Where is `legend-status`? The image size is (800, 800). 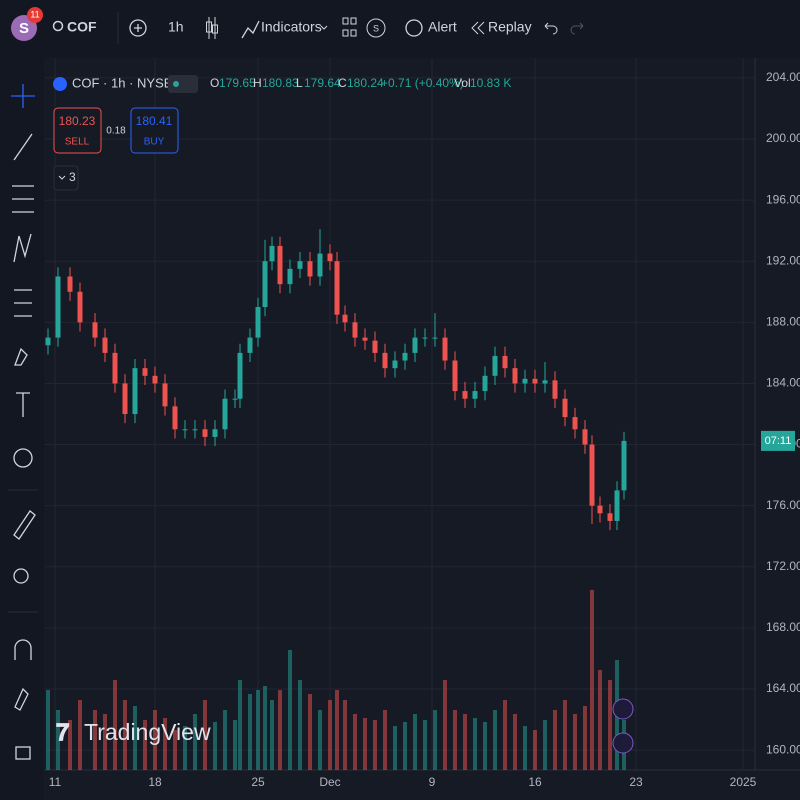 legend-status is located at coordinates (183, 84).